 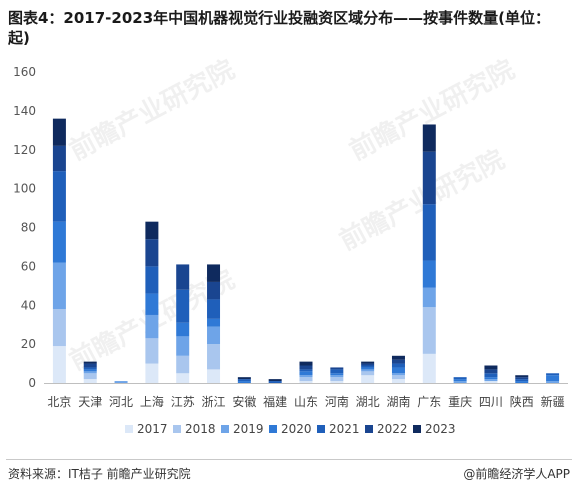 I want to click on legend-label: 2023, so click(x=440, y=429).